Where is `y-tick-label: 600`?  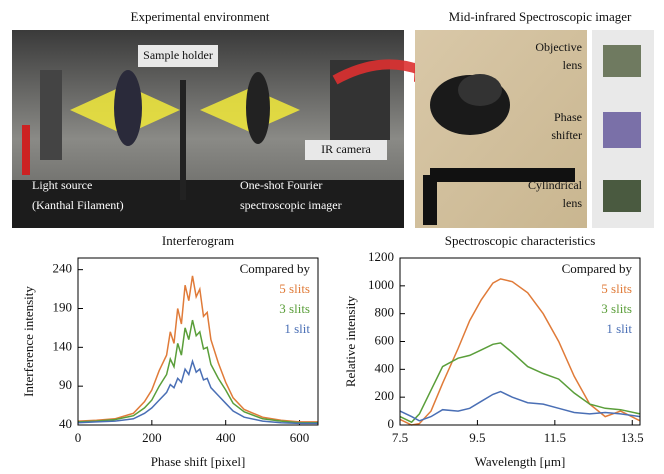
y-tick-label: 600 is located at coordinates (385, 339).